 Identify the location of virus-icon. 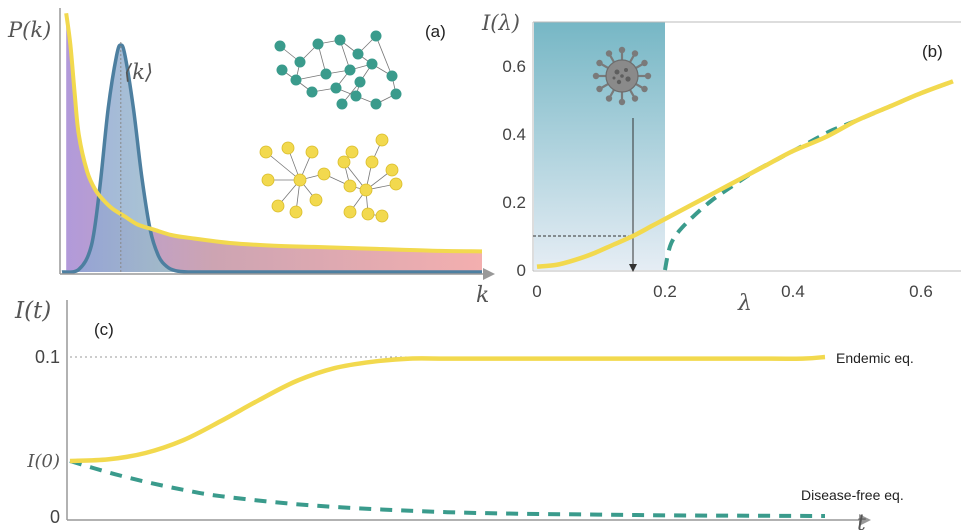
(622, 76).